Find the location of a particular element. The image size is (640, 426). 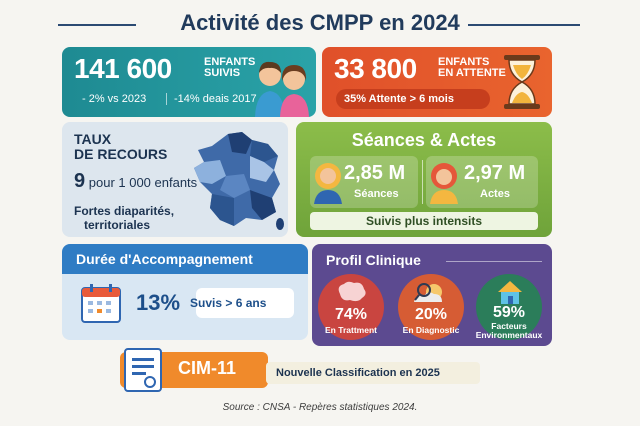

duree-value: 13% is located at coordinates (158, 302).